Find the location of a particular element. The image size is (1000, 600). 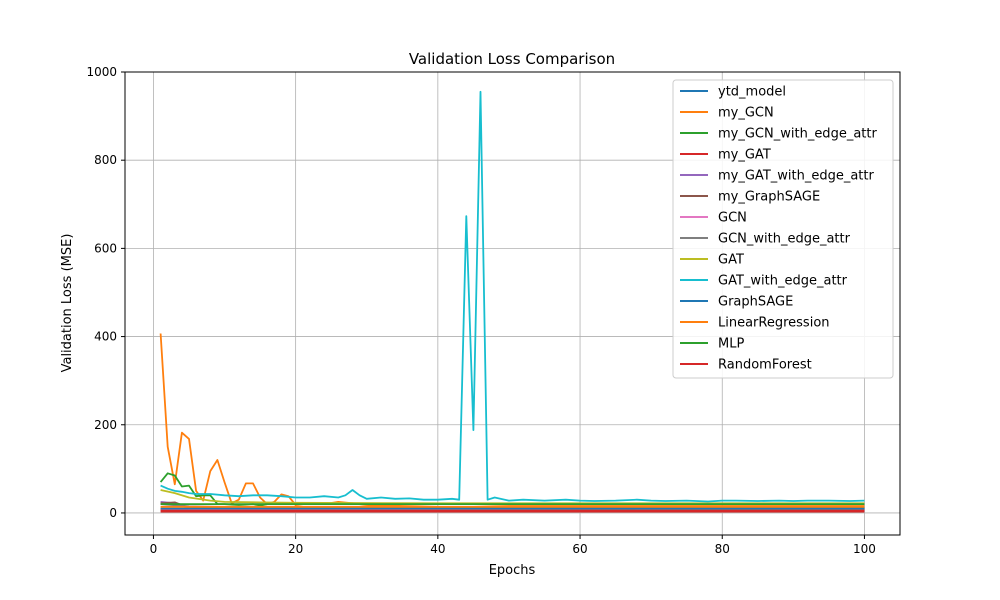

legend-box is located at coordinates (783, 229).